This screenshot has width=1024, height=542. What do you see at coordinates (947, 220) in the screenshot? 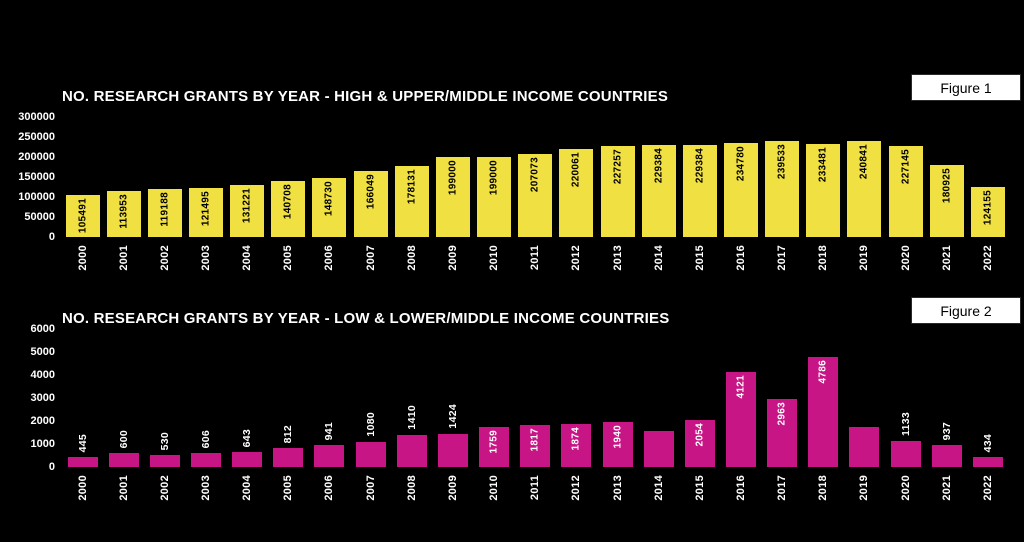
I see `bar-value-label-anchor: 937` at bounding box center [947, 220].